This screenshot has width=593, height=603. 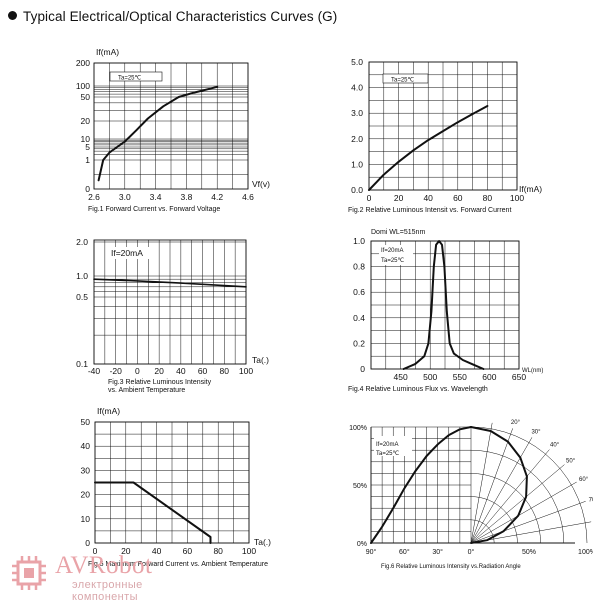 I want to click on watermark: AVRobot электронные компоненты, so click(x=110, y=577).